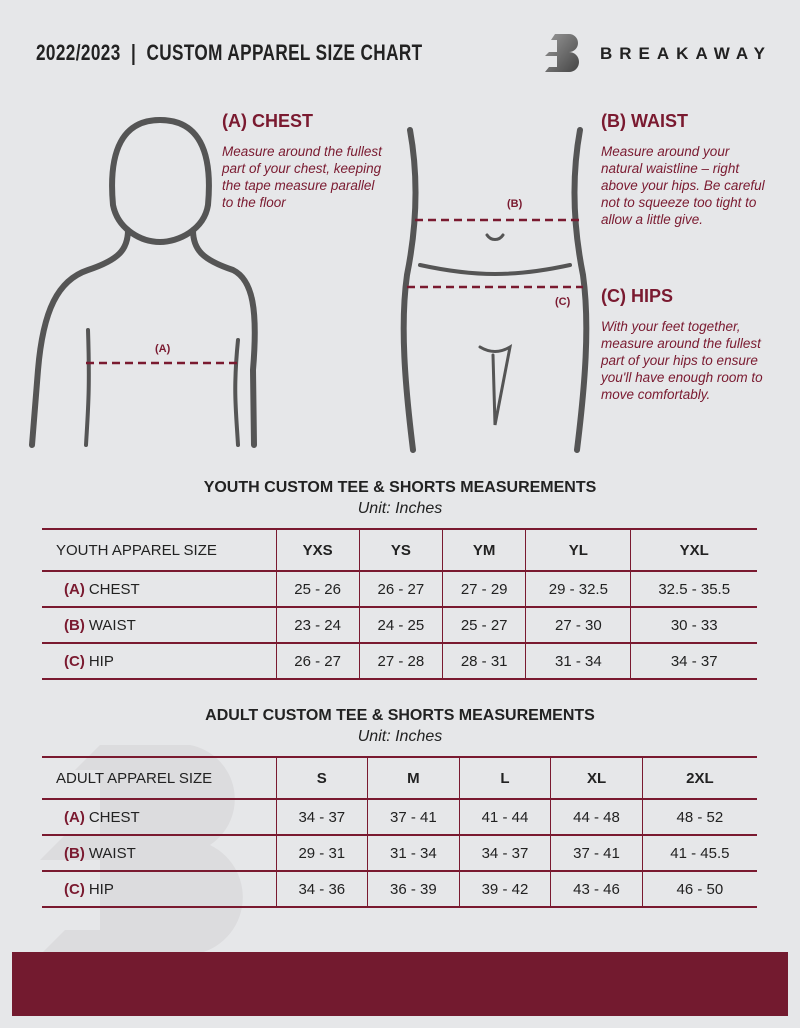 The width and height of the screenshot is (800, 1028). Describe the element at coordinates (578, 550) in the screenshot. I see `size-column-header: YL` at that location.